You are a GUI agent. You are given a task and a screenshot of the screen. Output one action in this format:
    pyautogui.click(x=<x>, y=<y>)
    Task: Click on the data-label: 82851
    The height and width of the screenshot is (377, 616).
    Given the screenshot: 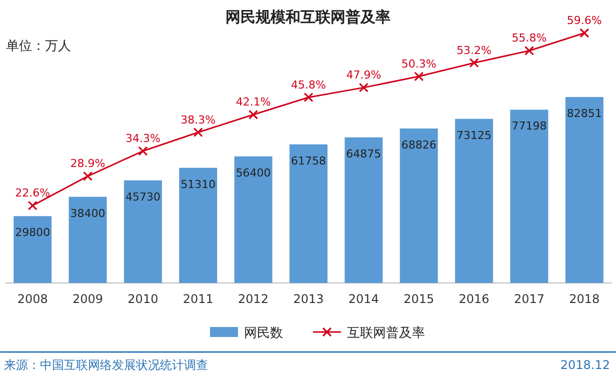 What is the action you would take?
    pyautogui.click(x=584, y=113)
    